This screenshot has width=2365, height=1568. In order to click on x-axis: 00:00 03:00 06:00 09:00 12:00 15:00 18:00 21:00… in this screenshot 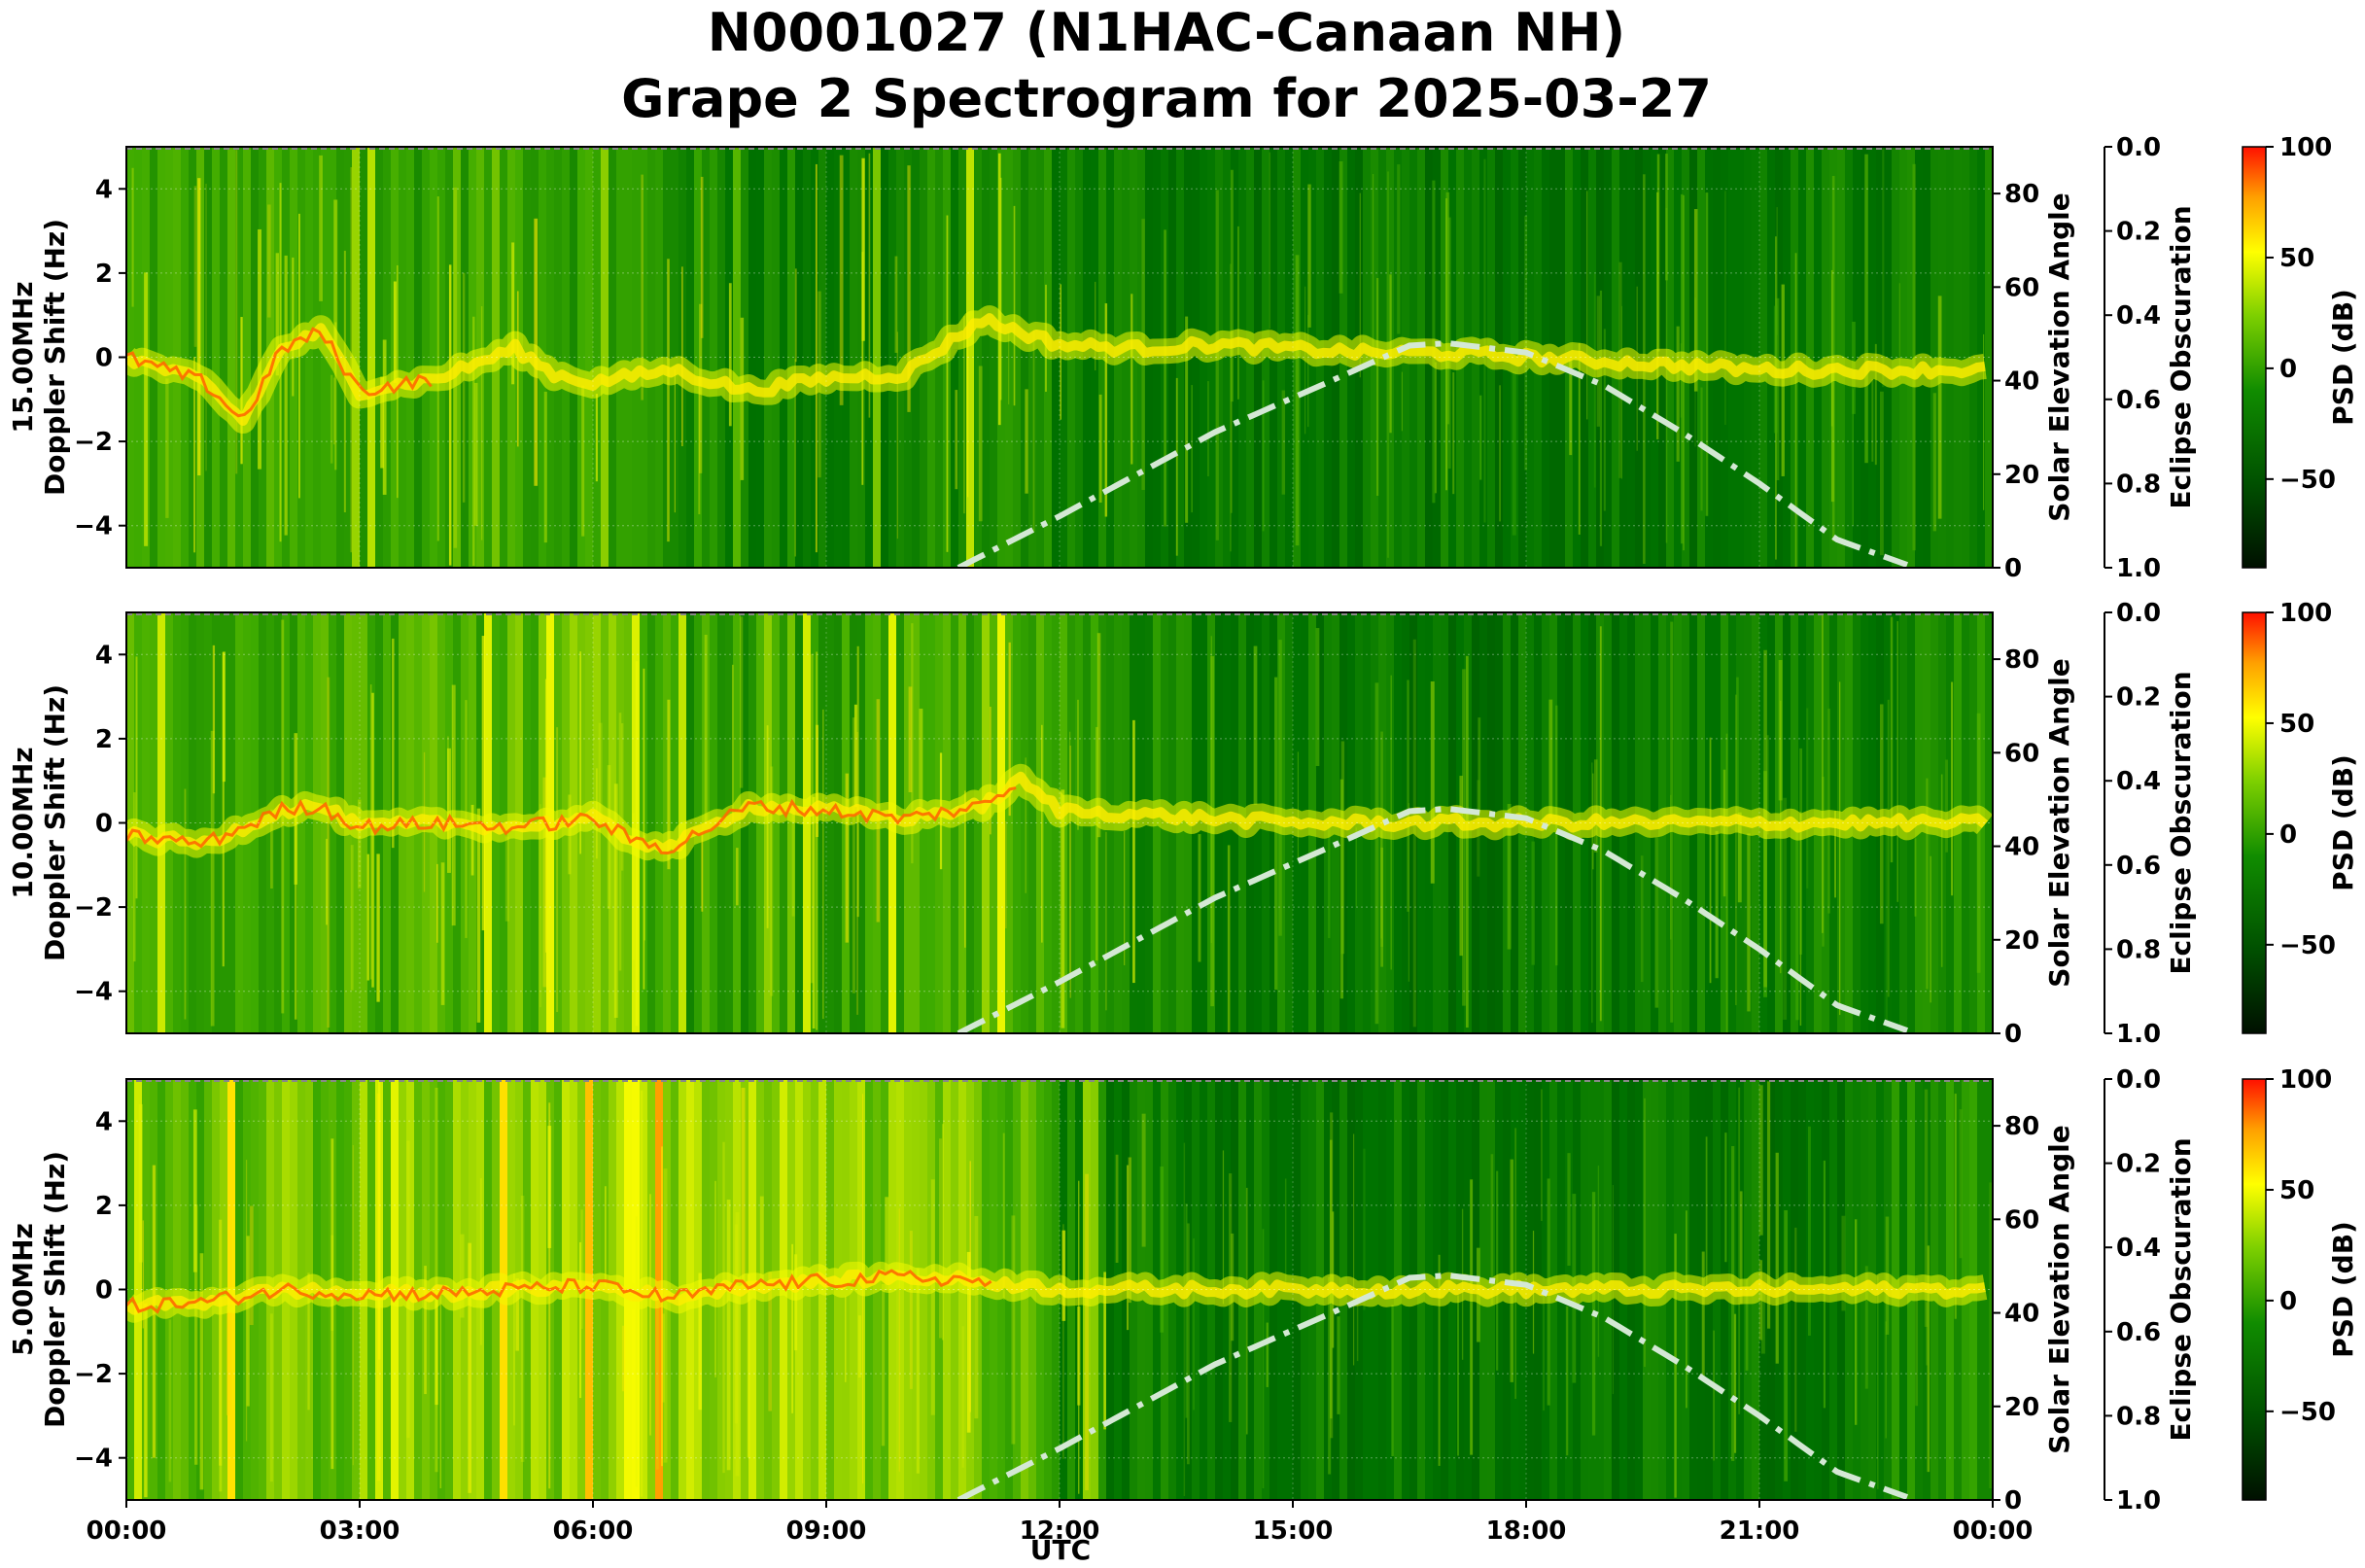, I will do `click(1060, 1523)`.